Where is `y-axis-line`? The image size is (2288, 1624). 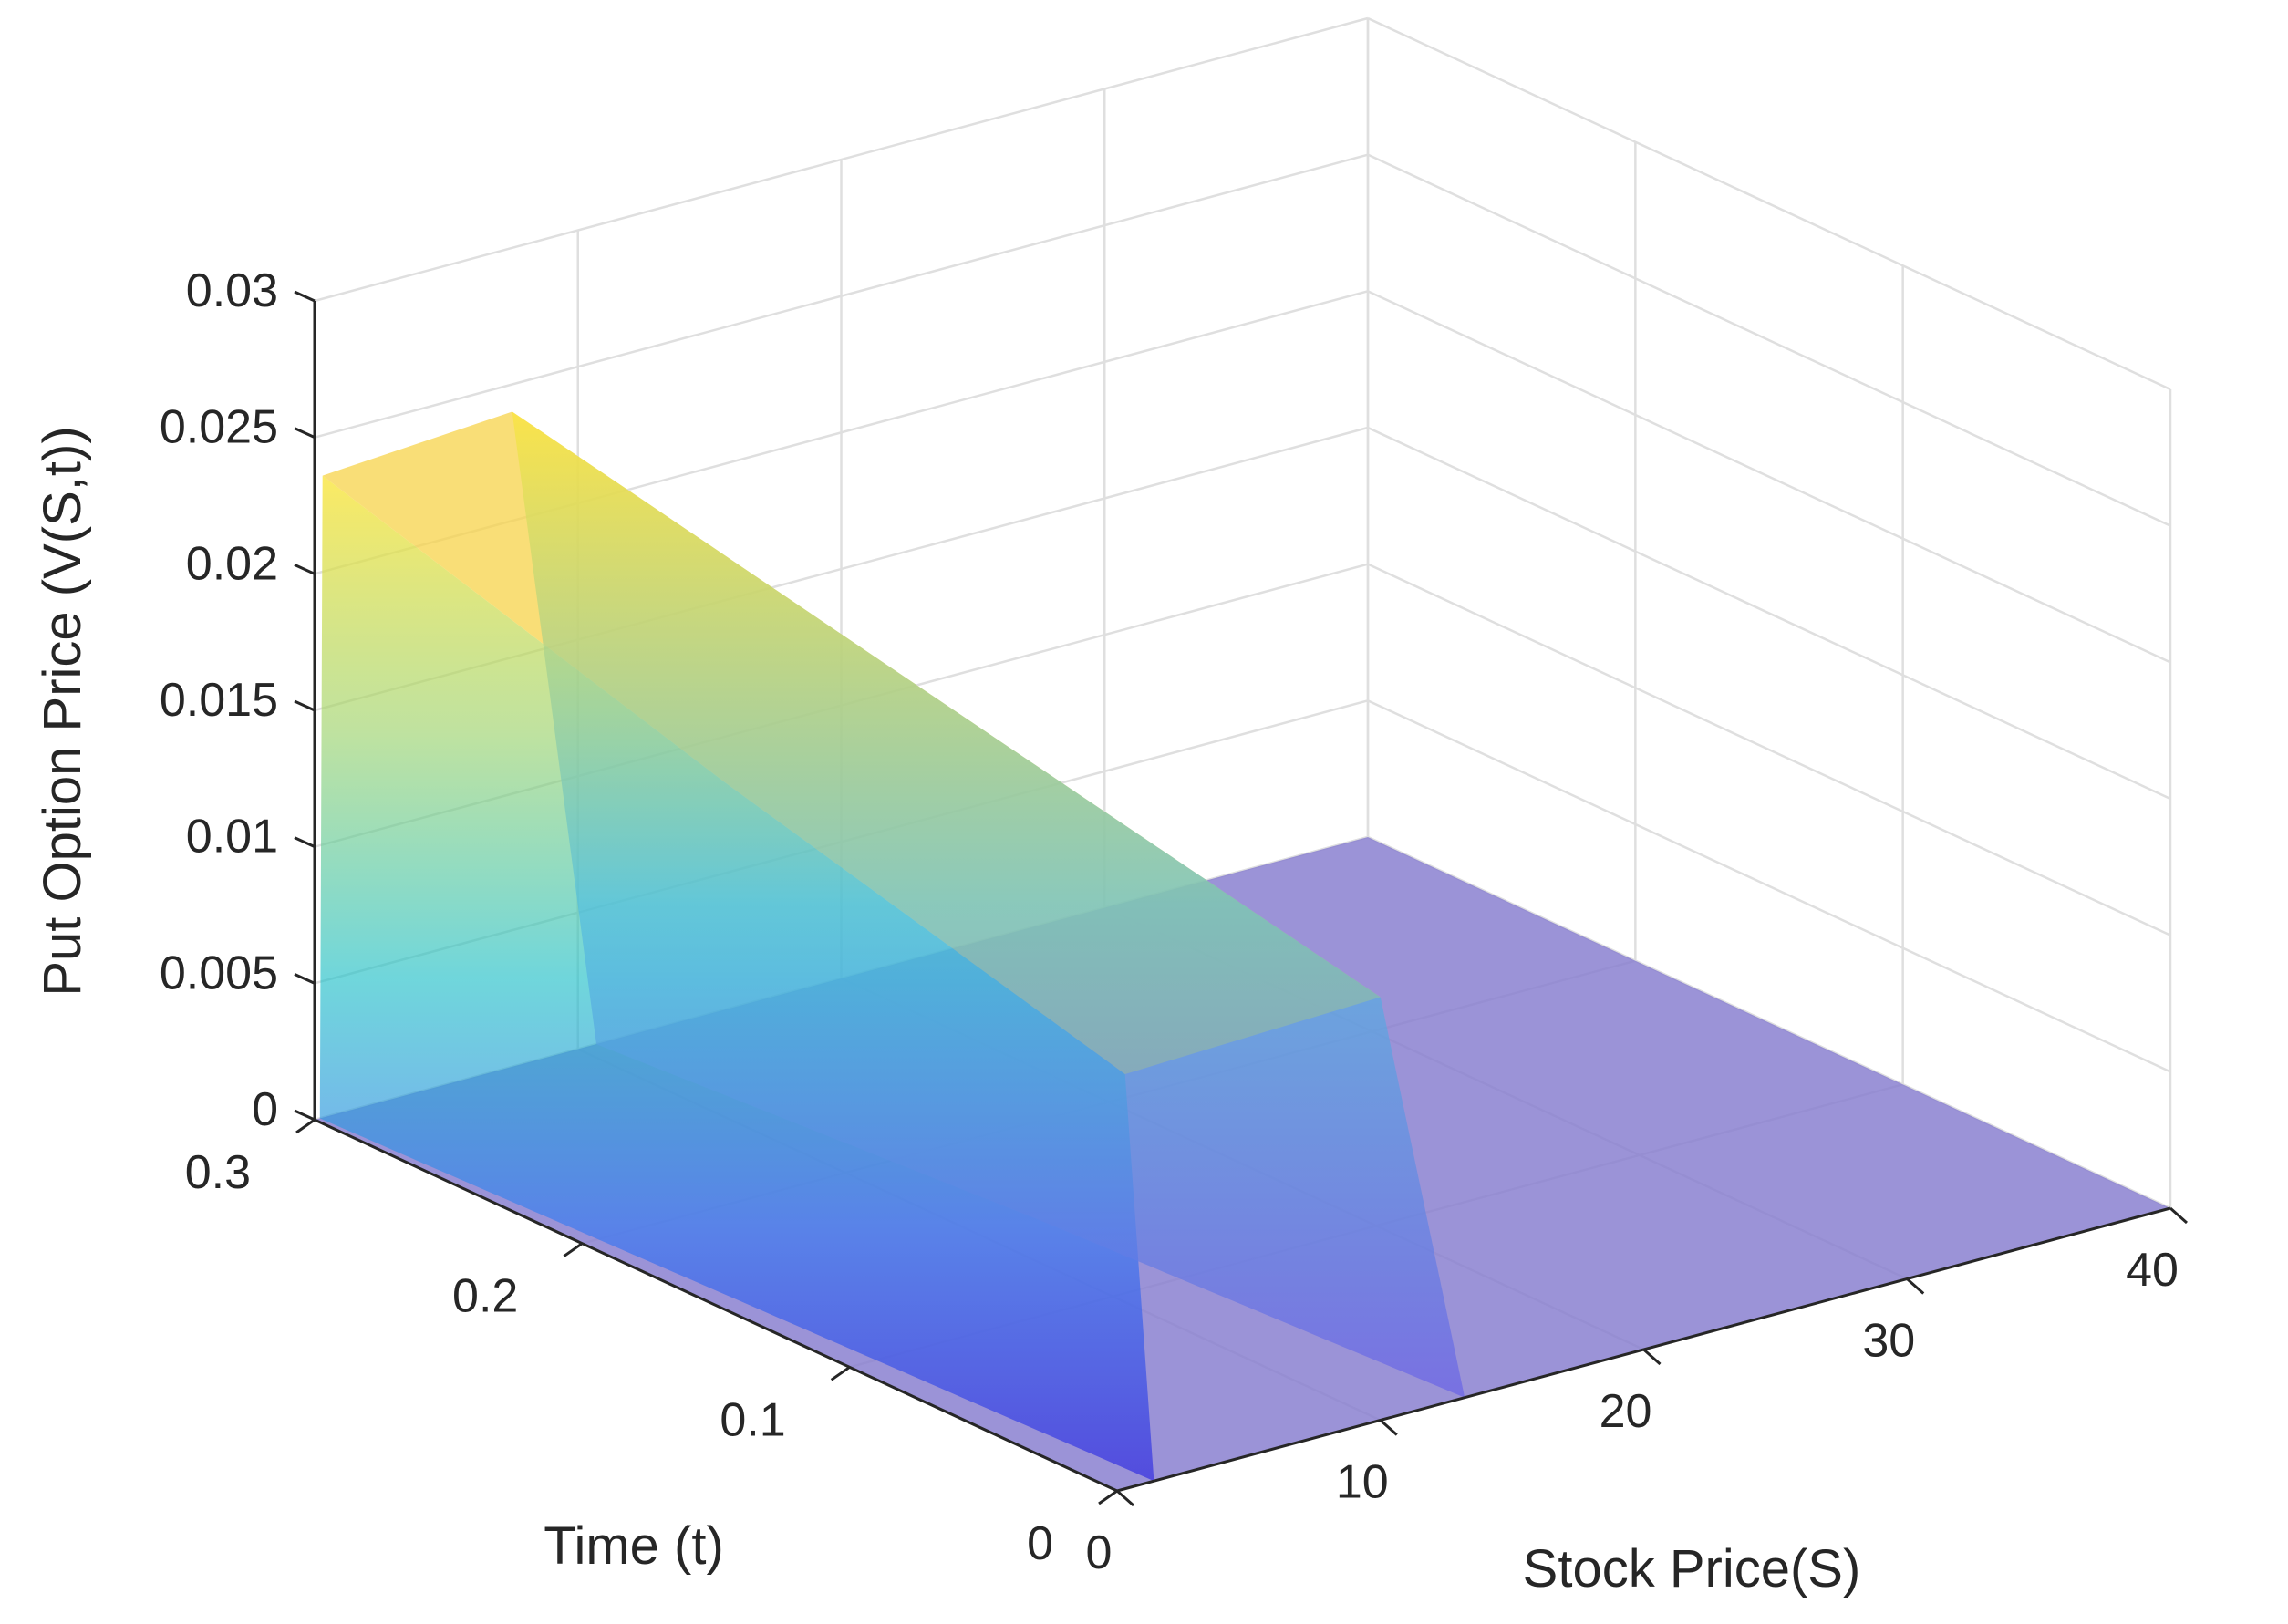 y-axis-line is located at coordinates (716, 1305).